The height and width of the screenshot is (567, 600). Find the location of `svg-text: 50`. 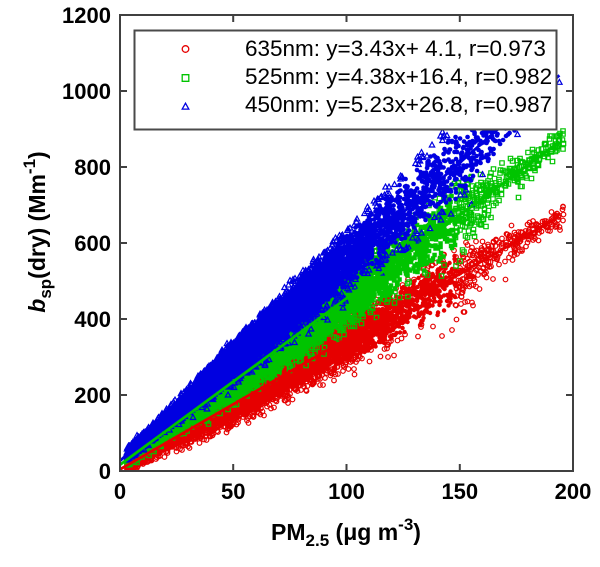

svg-text: 50 is located at coordinates (233, 491).